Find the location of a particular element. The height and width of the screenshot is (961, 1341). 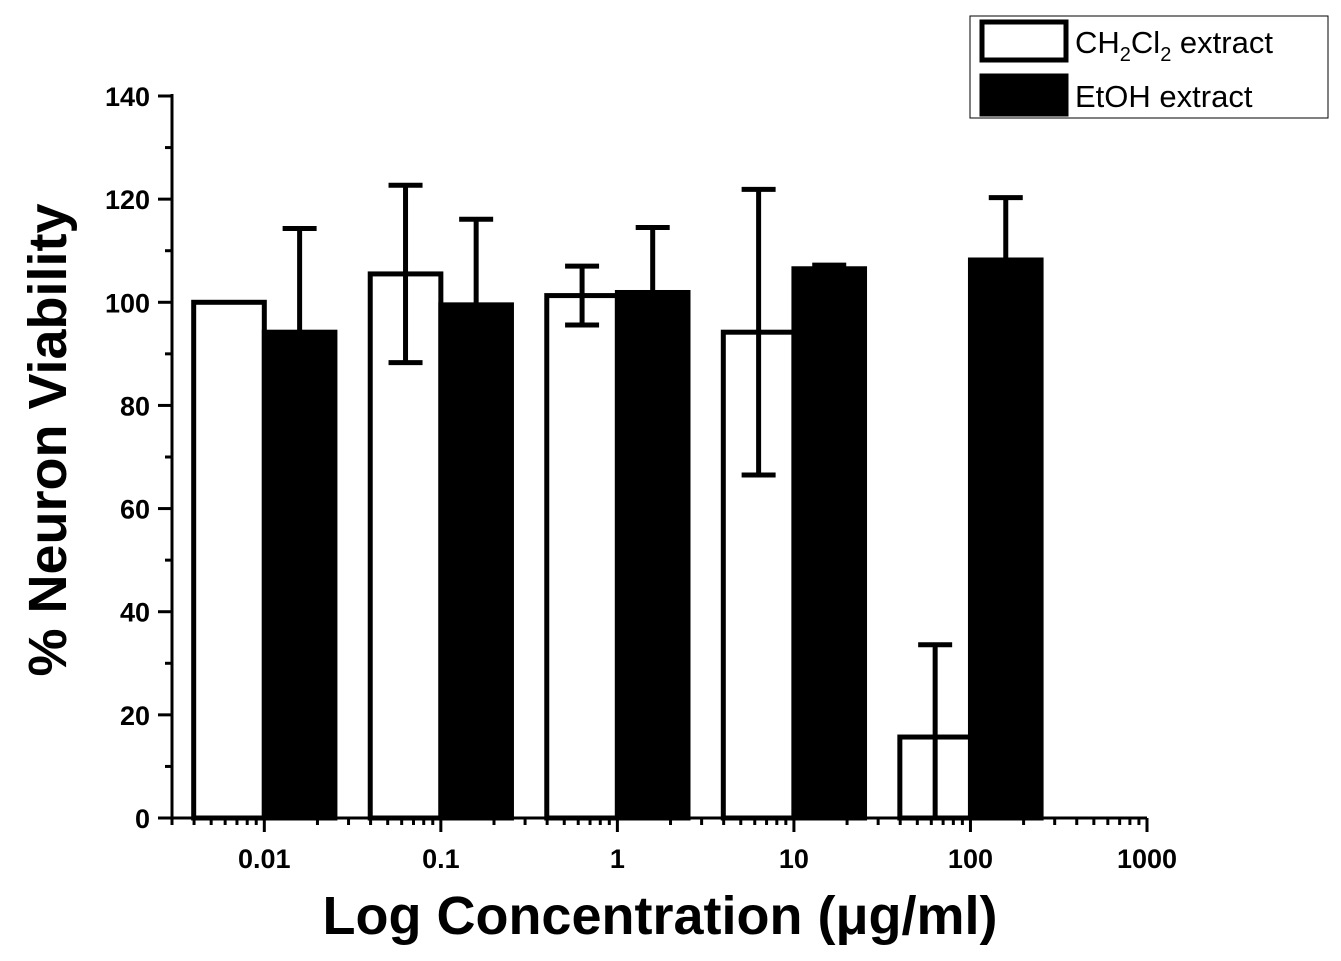

x-tick-label: 1000 is located at coordinates (1147, 859).